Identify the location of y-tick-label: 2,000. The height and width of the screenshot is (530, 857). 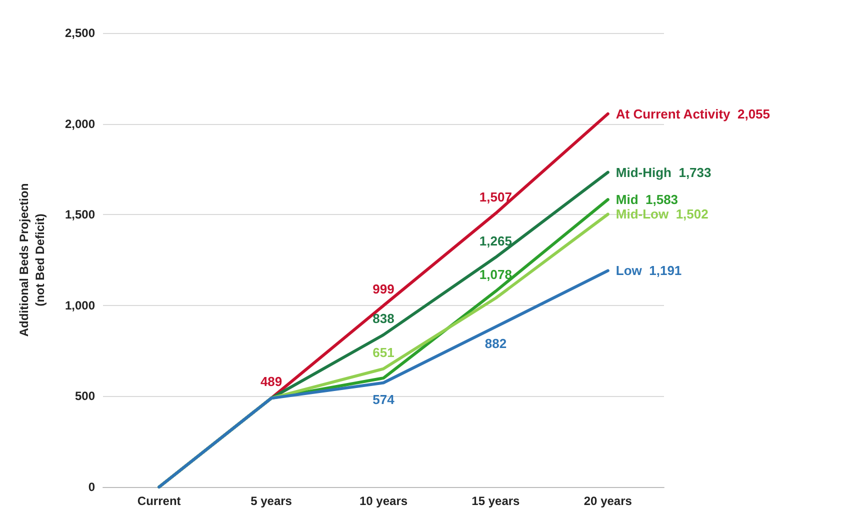
(80, 123).